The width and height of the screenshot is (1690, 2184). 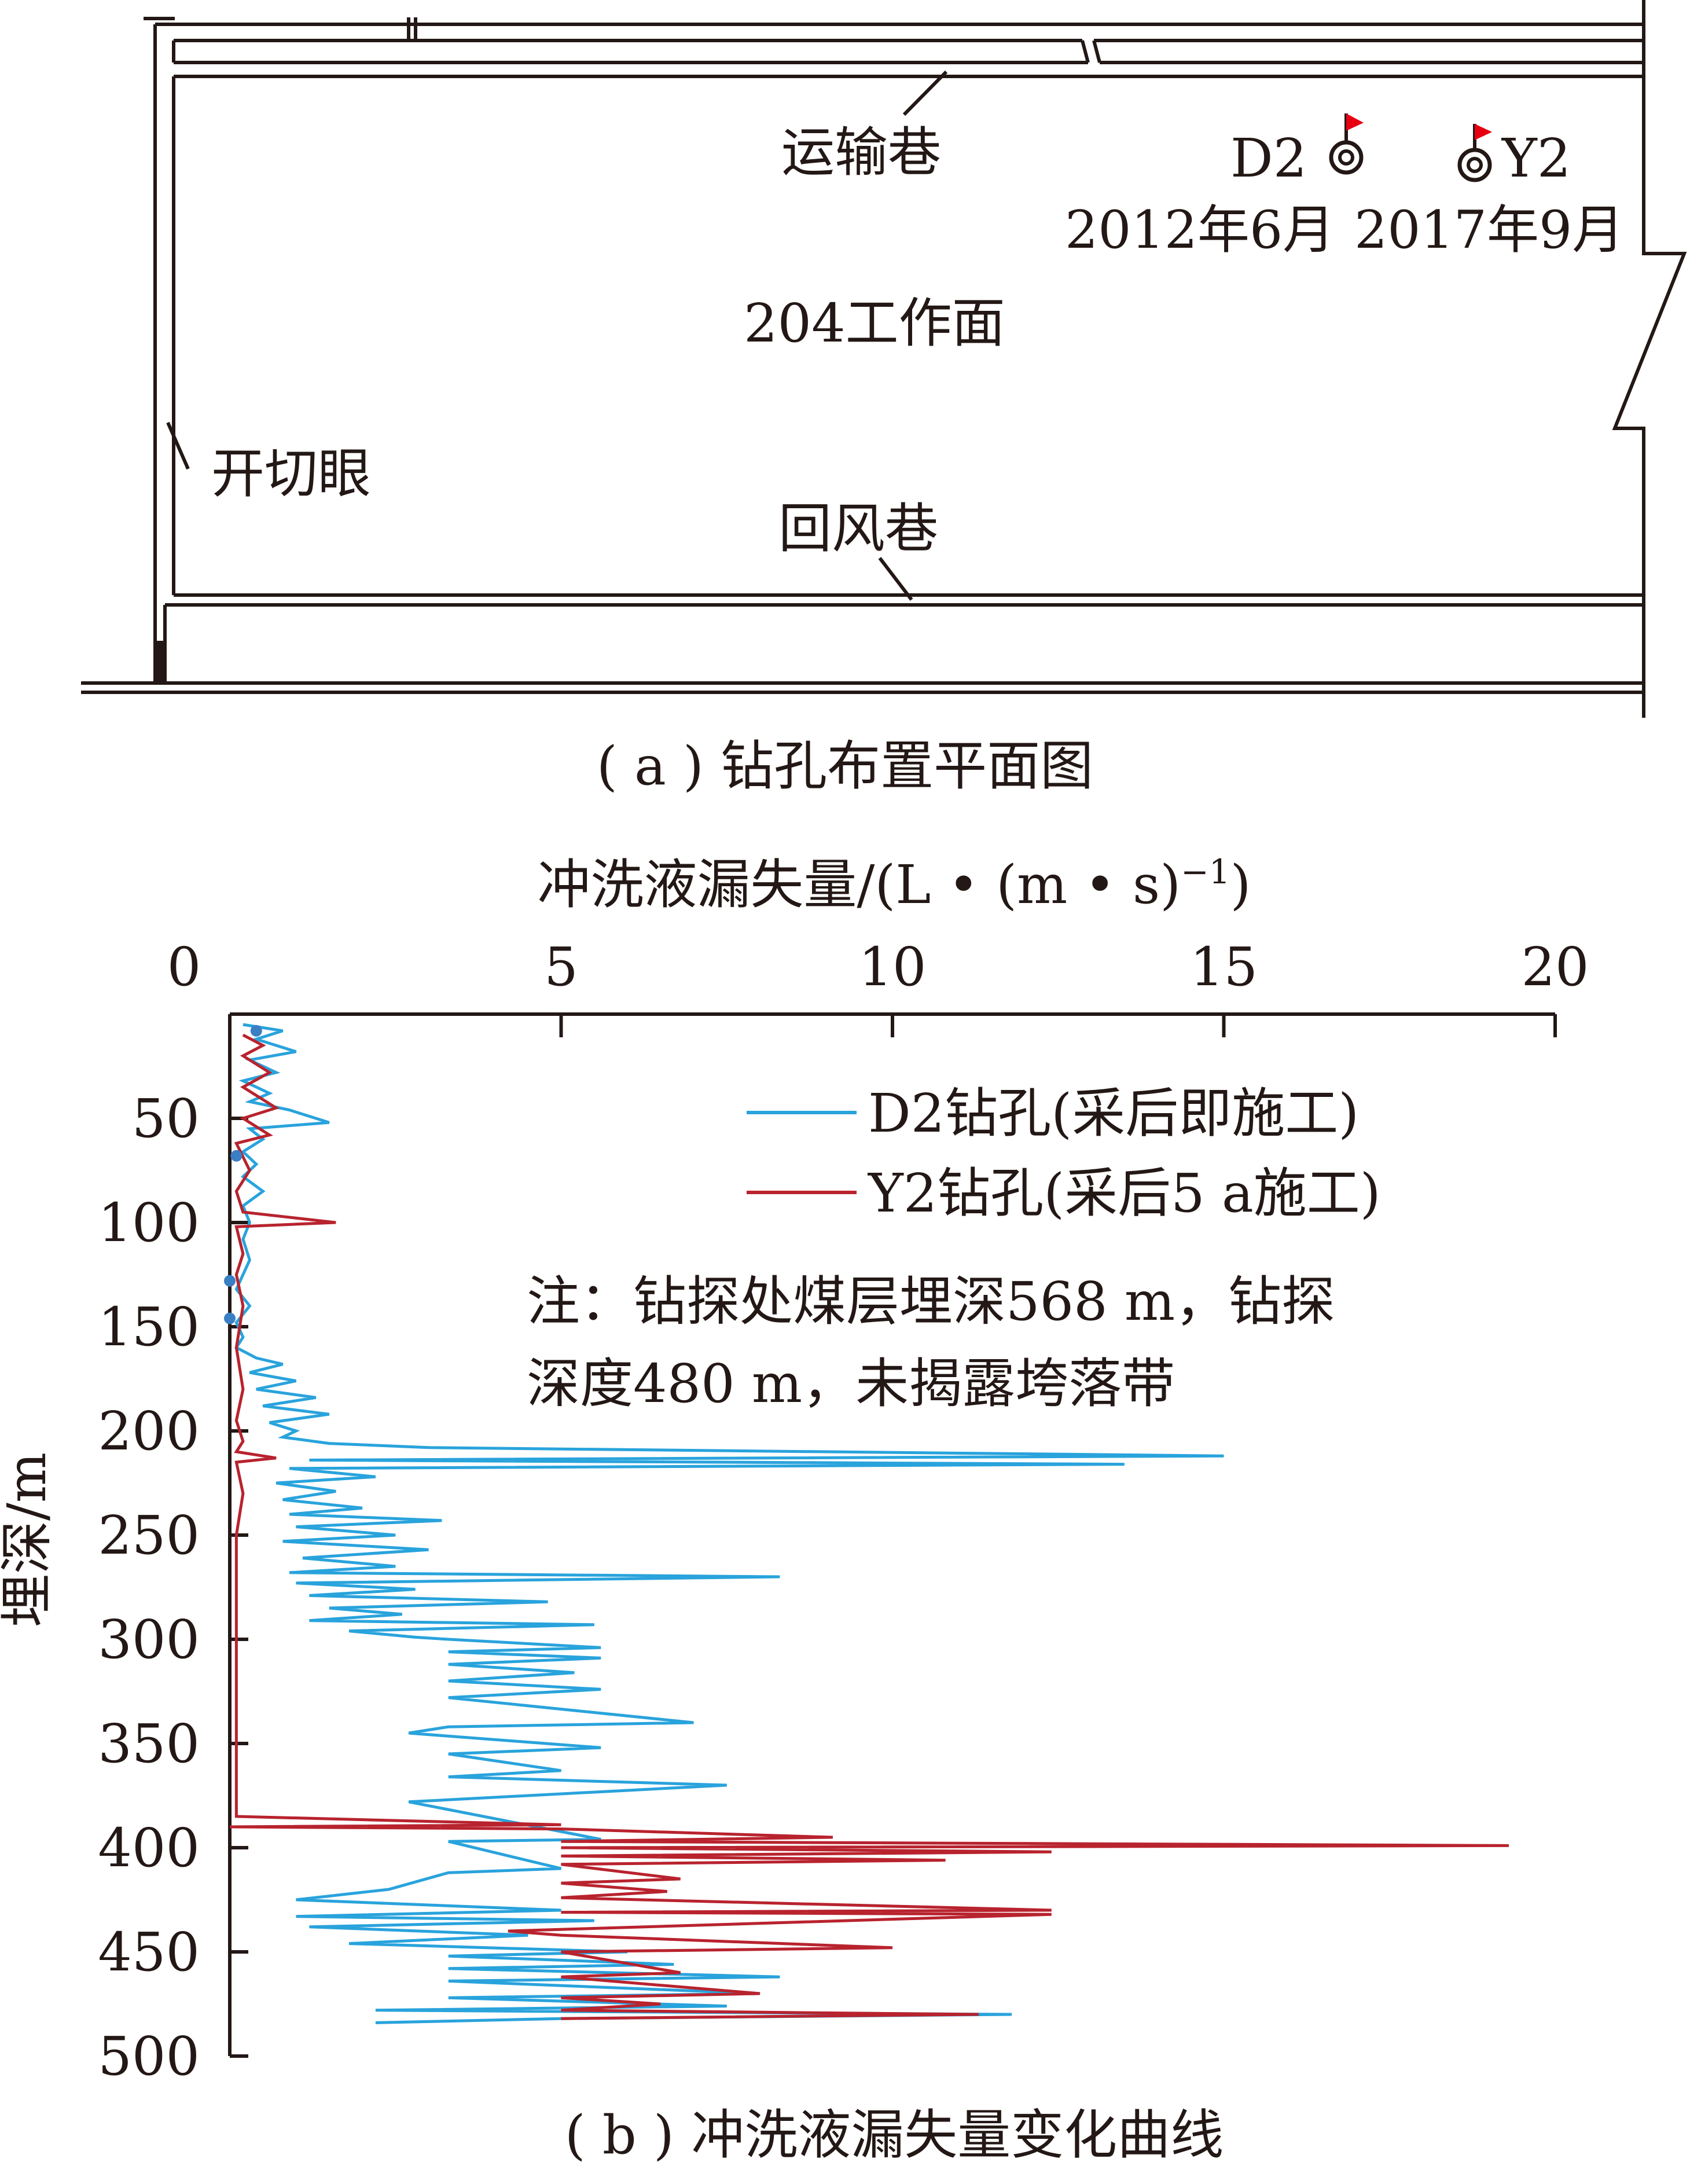 What do you see at coordinates (149, 1640) in the screenshot?
I see `y-tick-label-300: 300` at bounding box center [149, 1640].